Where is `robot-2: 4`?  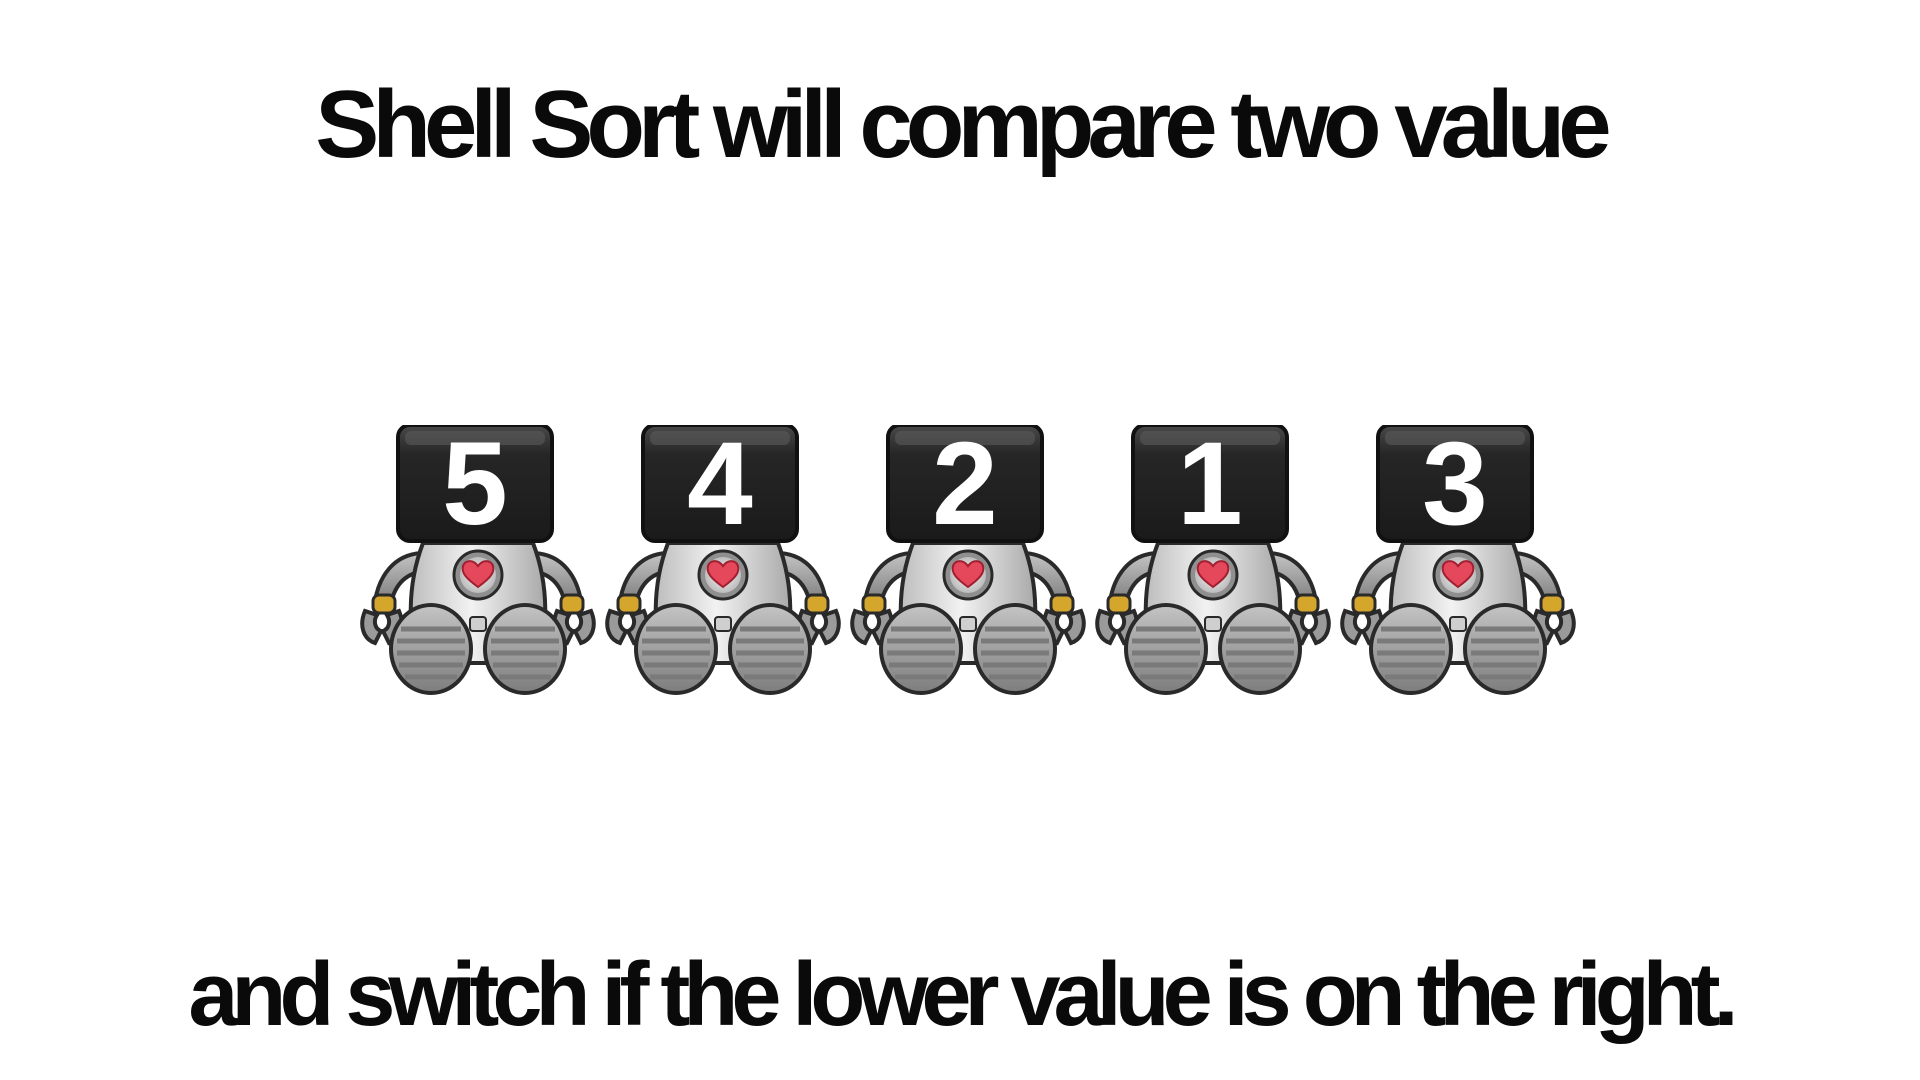 robot-2: 4 is located at coordinates (723, 560).